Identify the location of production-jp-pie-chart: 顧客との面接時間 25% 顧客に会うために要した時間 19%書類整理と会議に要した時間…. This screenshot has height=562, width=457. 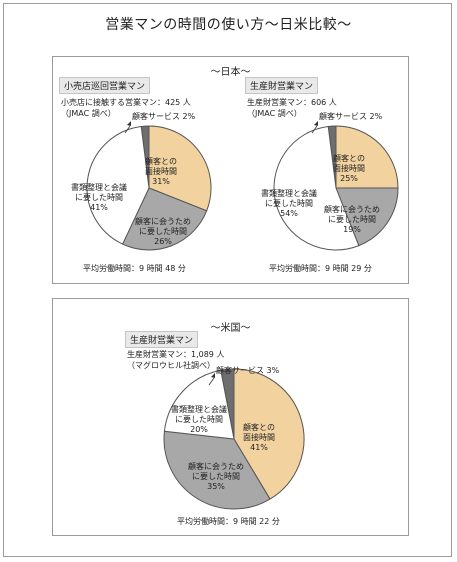
(330, 181).